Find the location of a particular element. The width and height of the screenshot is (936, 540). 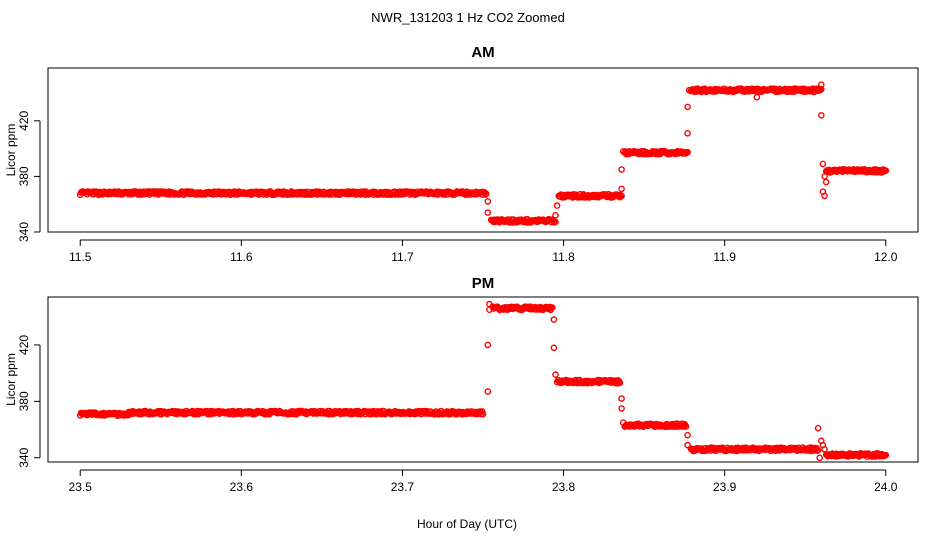

figure-title: NWR_131203 1 Hz CO2 Zoomed is located at coordinates (468, 17).